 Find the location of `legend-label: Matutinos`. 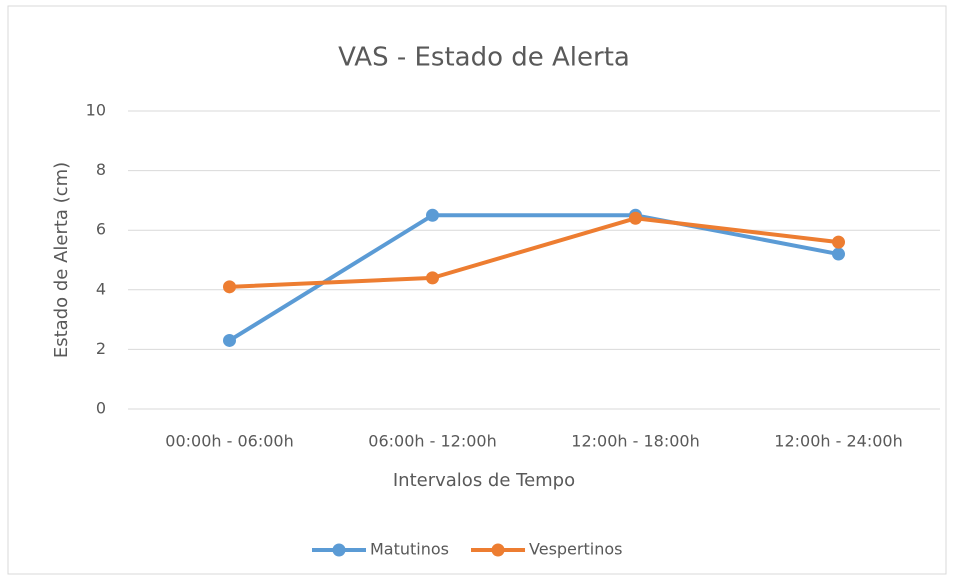

legend-label: Matutinos is located at coordinates (409, 549).